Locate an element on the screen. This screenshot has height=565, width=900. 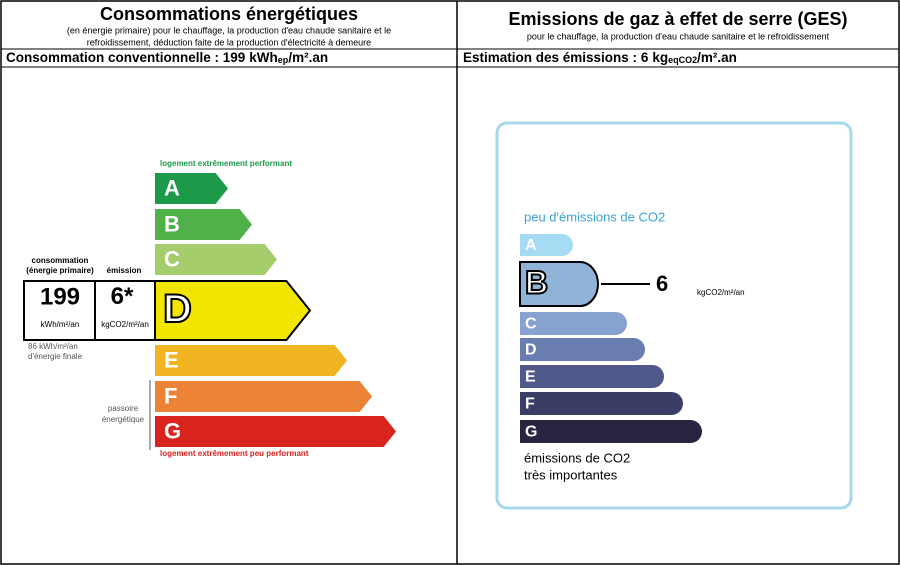
summary-unit: kg is located at coordinates (660, 57).